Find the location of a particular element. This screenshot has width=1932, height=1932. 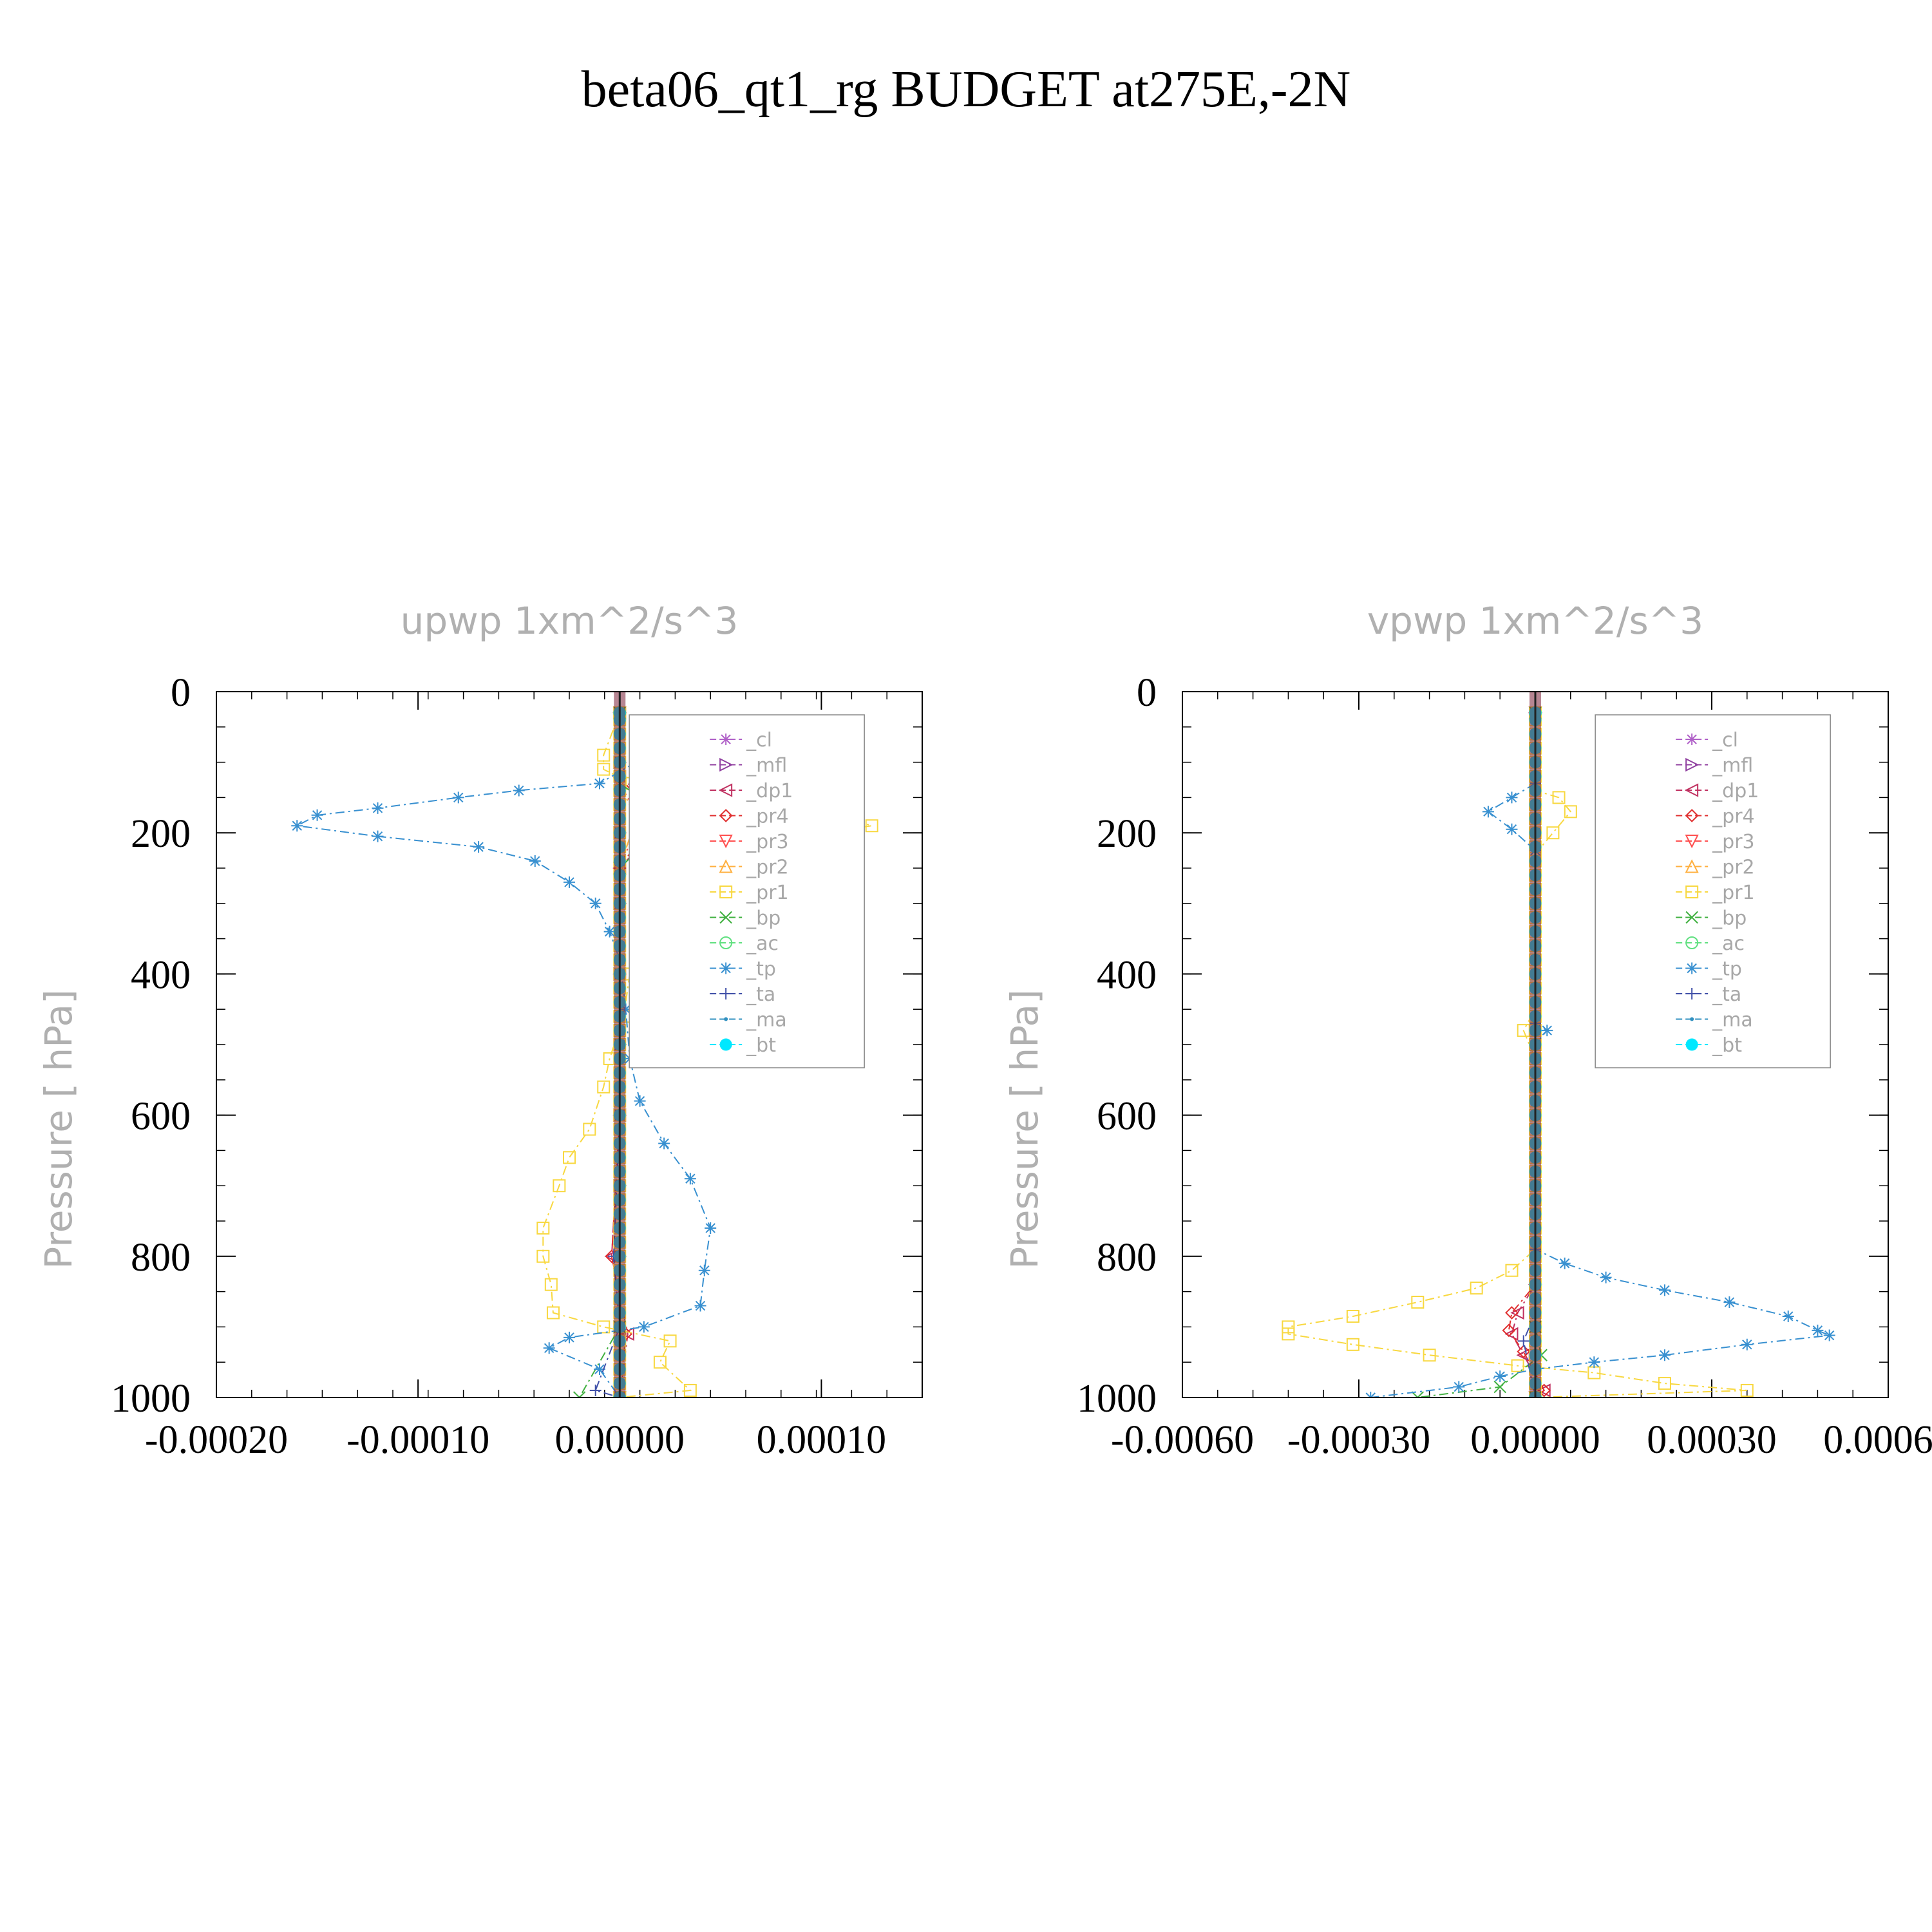

panel-title: upwp 1xm^2/s^3 is located at coordinates (570, 621).